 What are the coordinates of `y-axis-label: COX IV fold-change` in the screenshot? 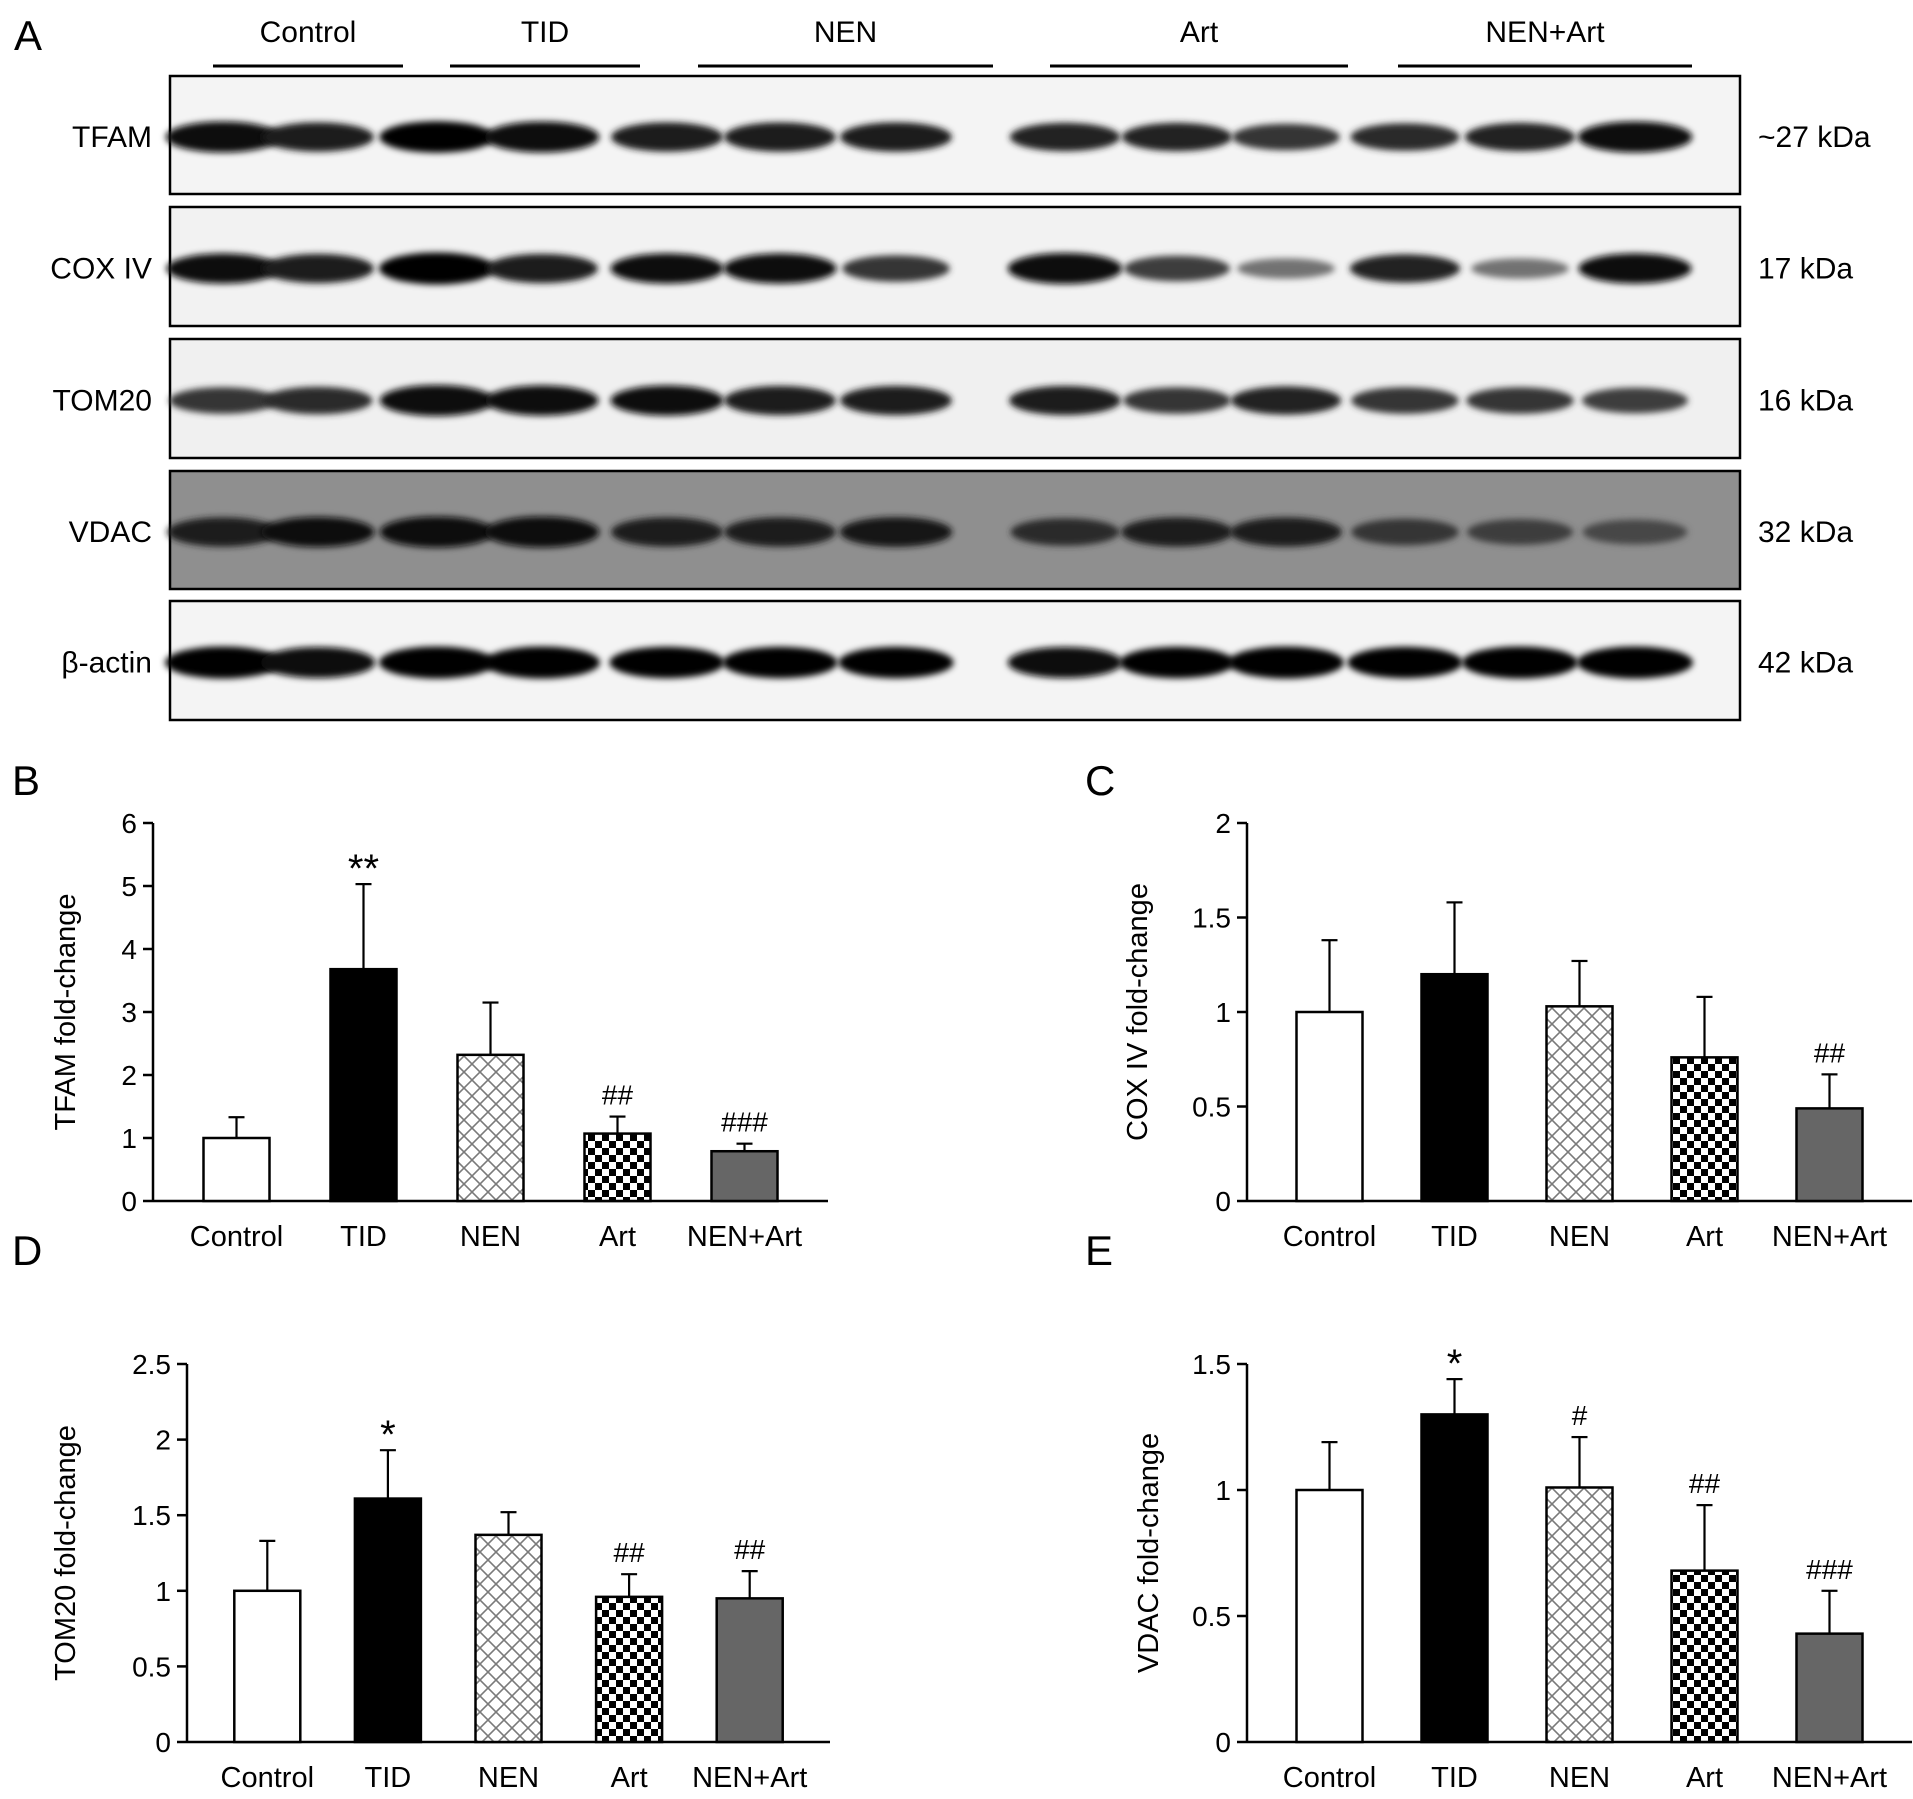 It's located at (1138, 1012).